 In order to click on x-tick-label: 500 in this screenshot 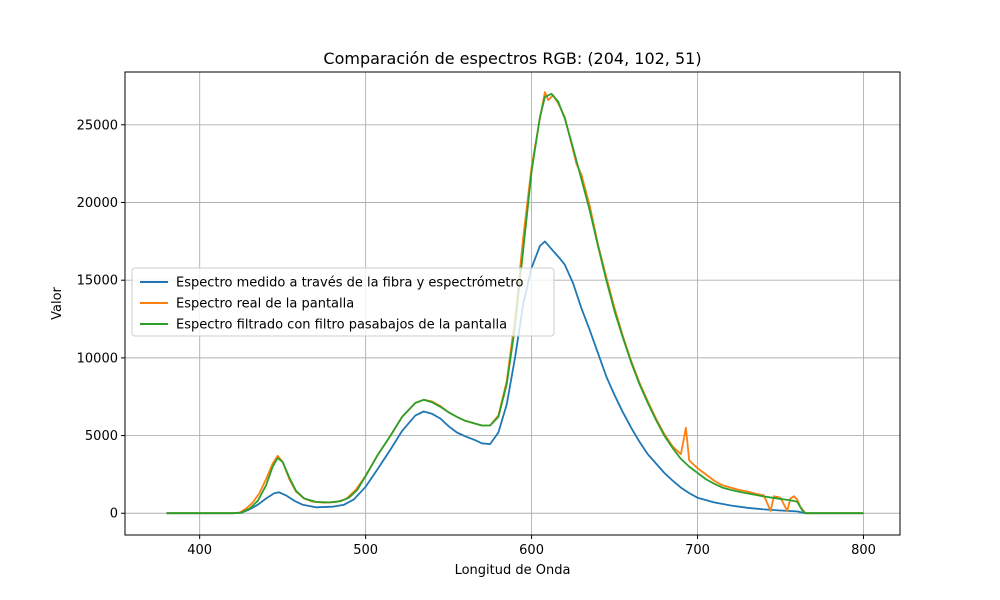, I will do `click(365, 550)`.